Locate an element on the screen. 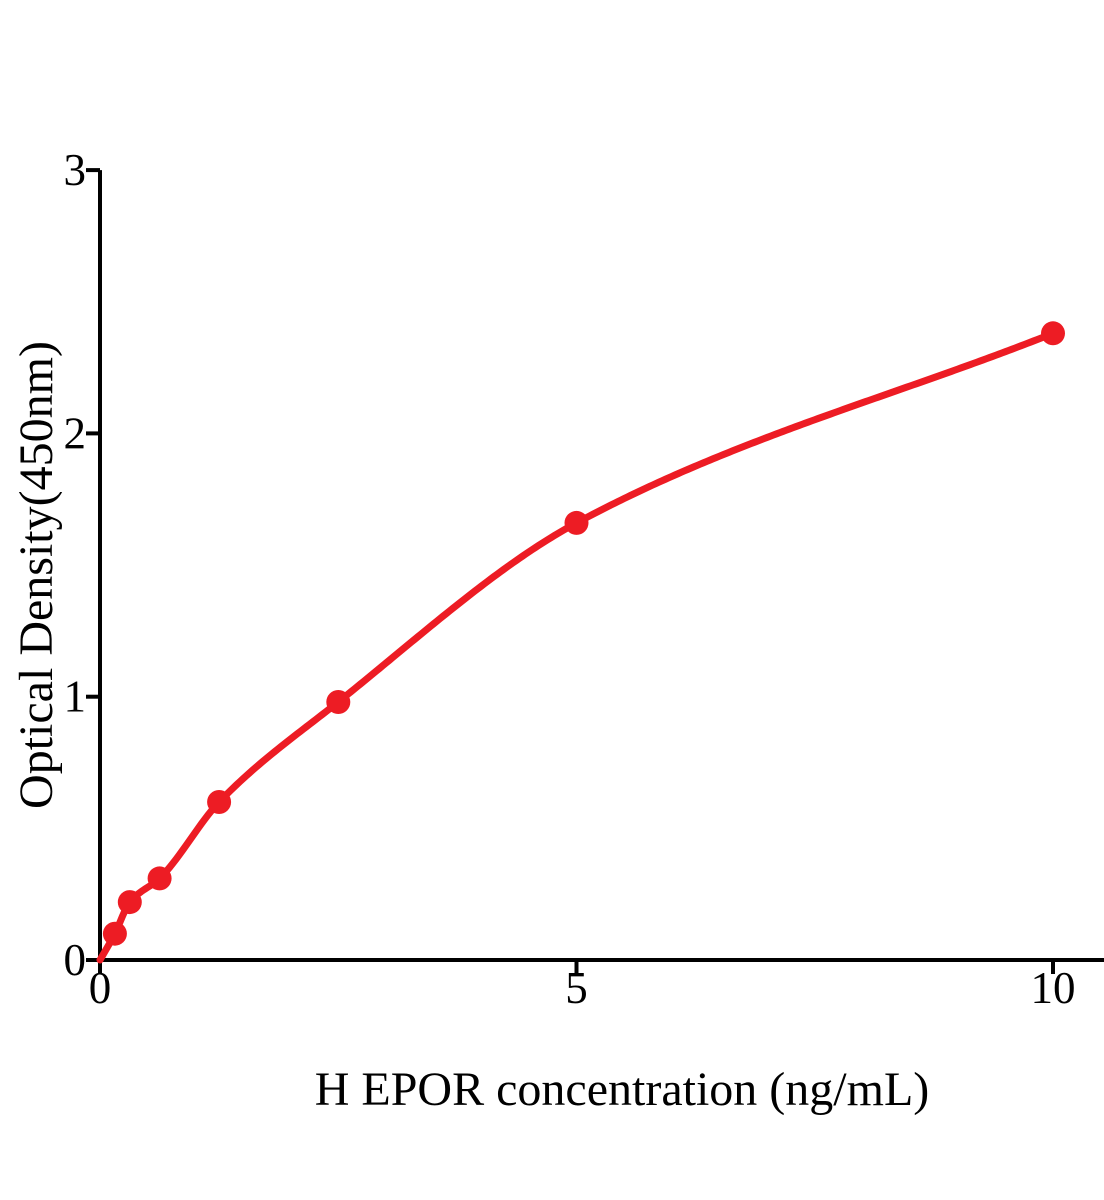 This screenshot has height=1200, width=1104. x-axis-title: H EPOR concentration (ng/mL) is located at coordinates (622, 1089).